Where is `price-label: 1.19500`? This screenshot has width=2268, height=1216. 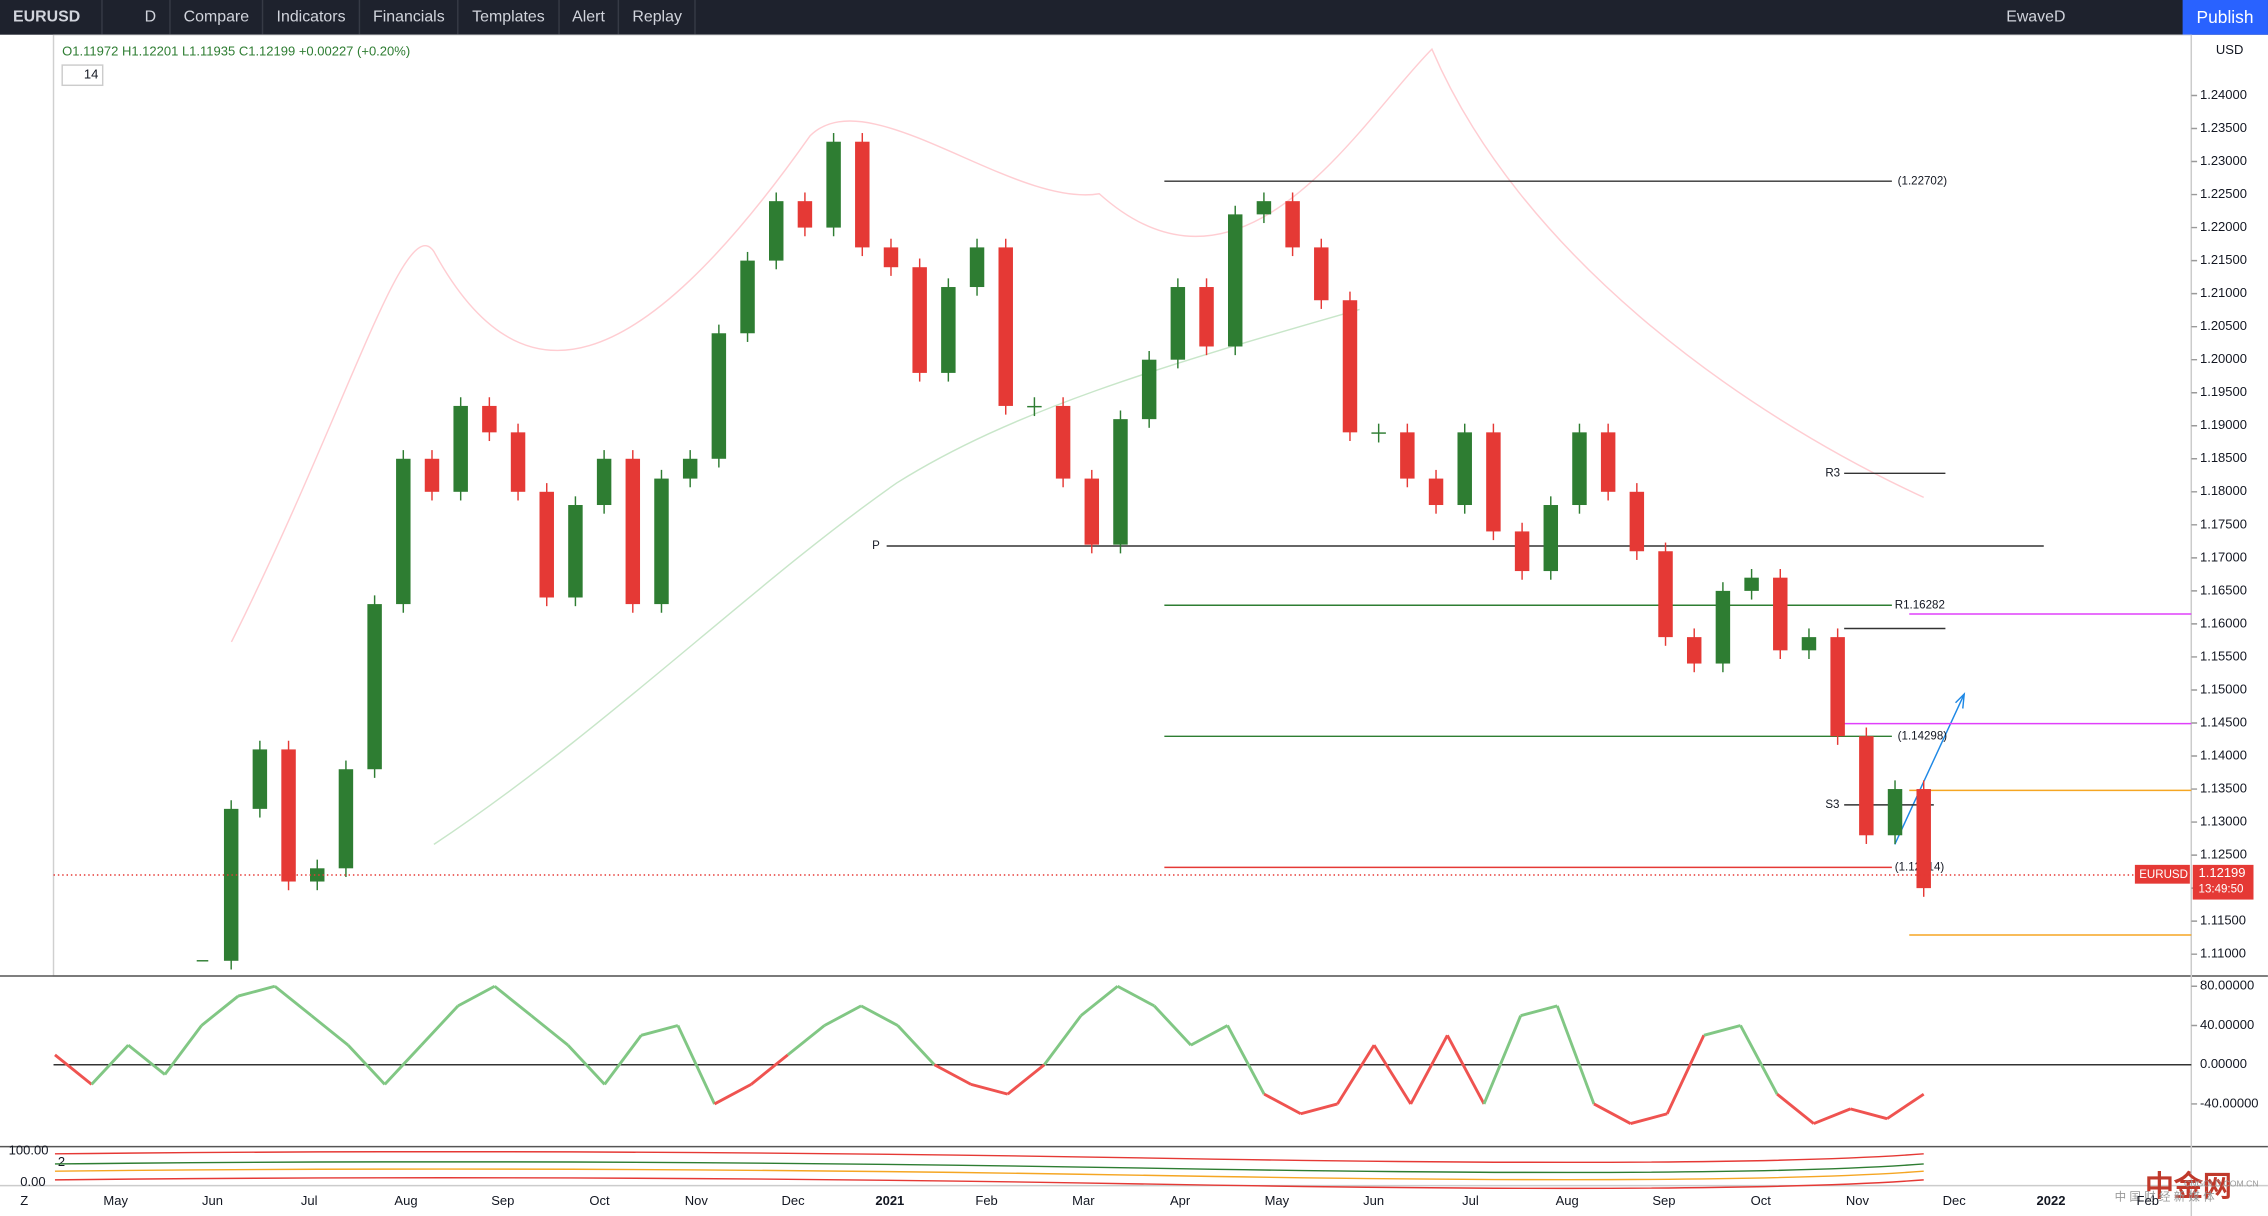
price-label: 1.19500 is located at coordinates (2223, 391).